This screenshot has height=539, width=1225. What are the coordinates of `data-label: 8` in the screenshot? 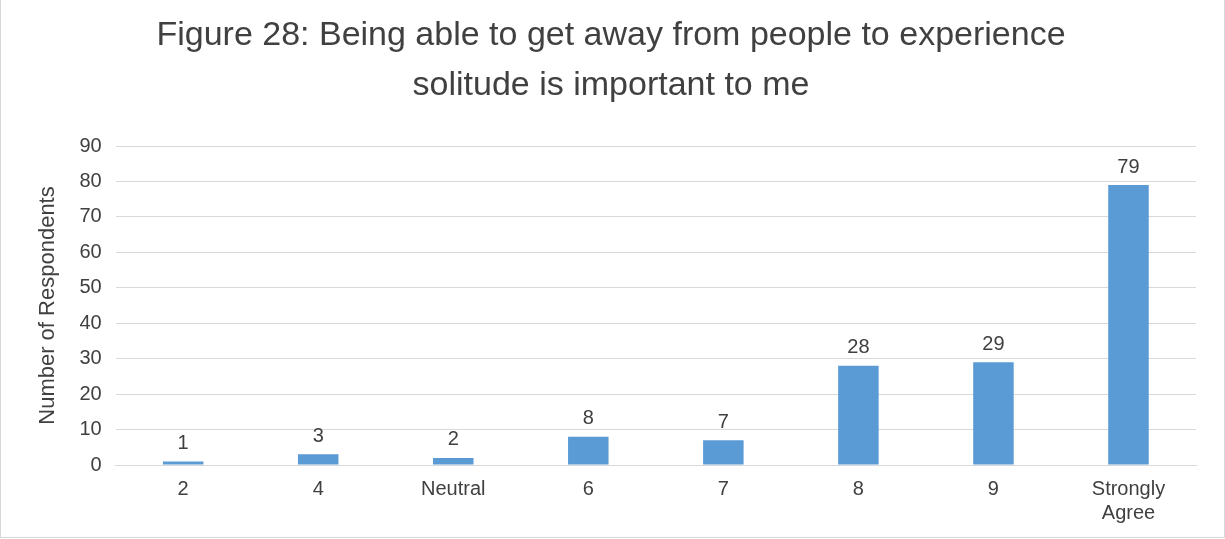 It's located at (588, 417).